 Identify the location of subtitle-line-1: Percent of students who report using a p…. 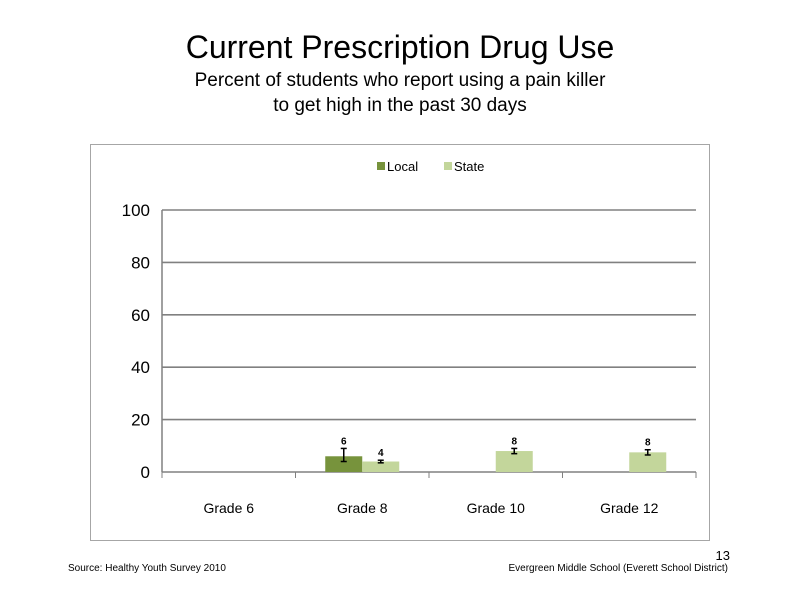
(400, 80).